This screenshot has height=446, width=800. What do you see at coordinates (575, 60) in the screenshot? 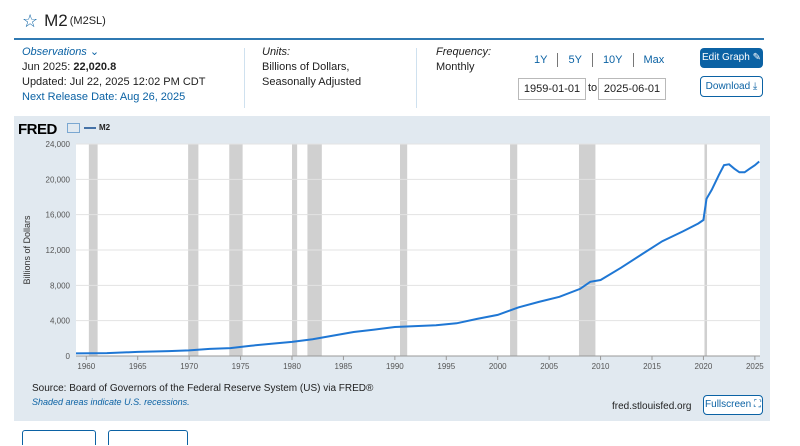
I see `range-5y-button: 5Y` at bounding box center [575, 60].